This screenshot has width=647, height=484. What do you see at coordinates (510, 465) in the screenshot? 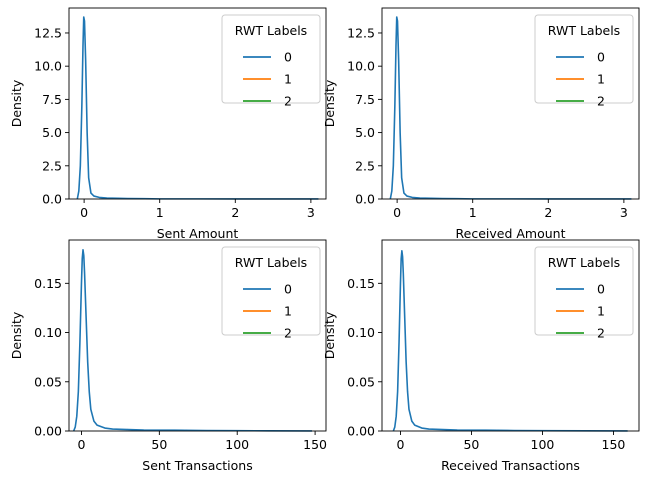
I see `x-axis-label: Received Transactions` at bounding box center [510, 465].